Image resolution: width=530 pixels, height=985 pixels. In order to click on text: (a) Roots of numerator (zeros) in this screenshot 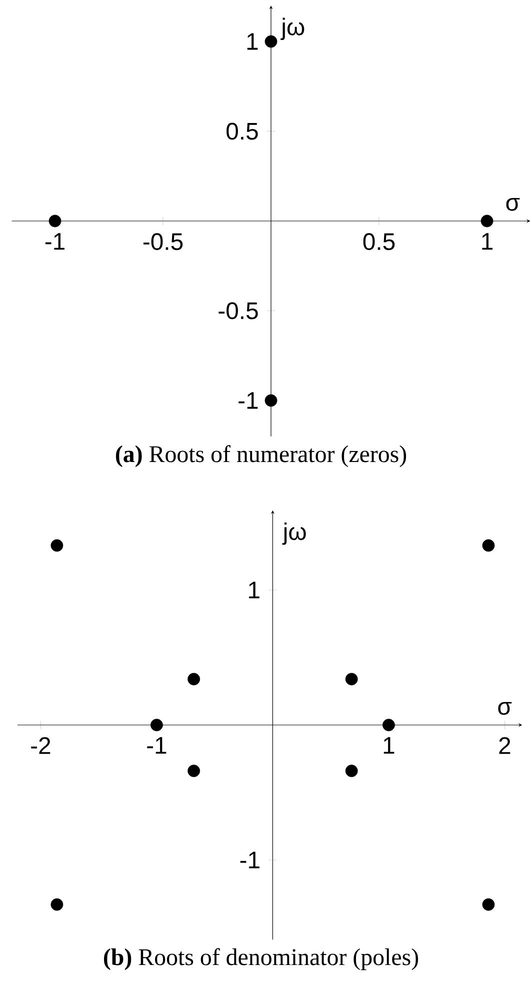, I will do `click(261, 456)`.